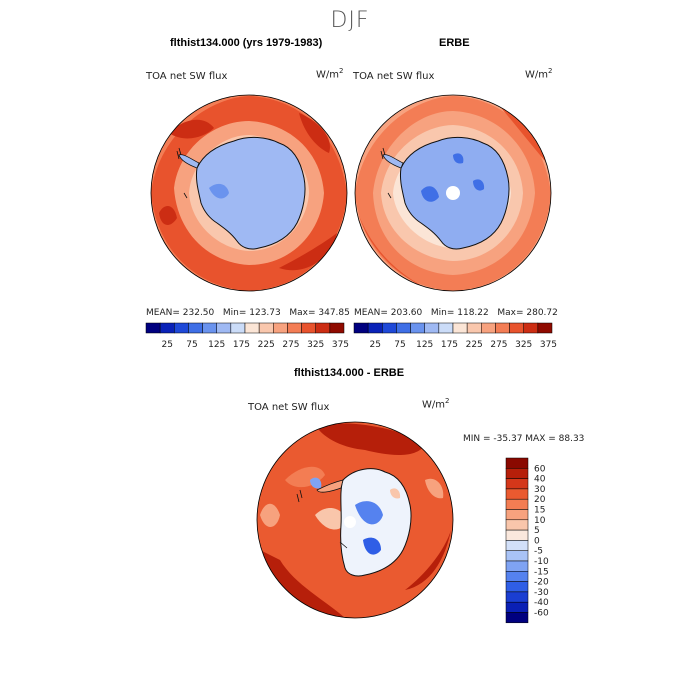  Describe the element at coordinates (455, 336) in the screenshot. I see `colorbar-obs: 25 75 125 175 225 275 325 375` at that location.